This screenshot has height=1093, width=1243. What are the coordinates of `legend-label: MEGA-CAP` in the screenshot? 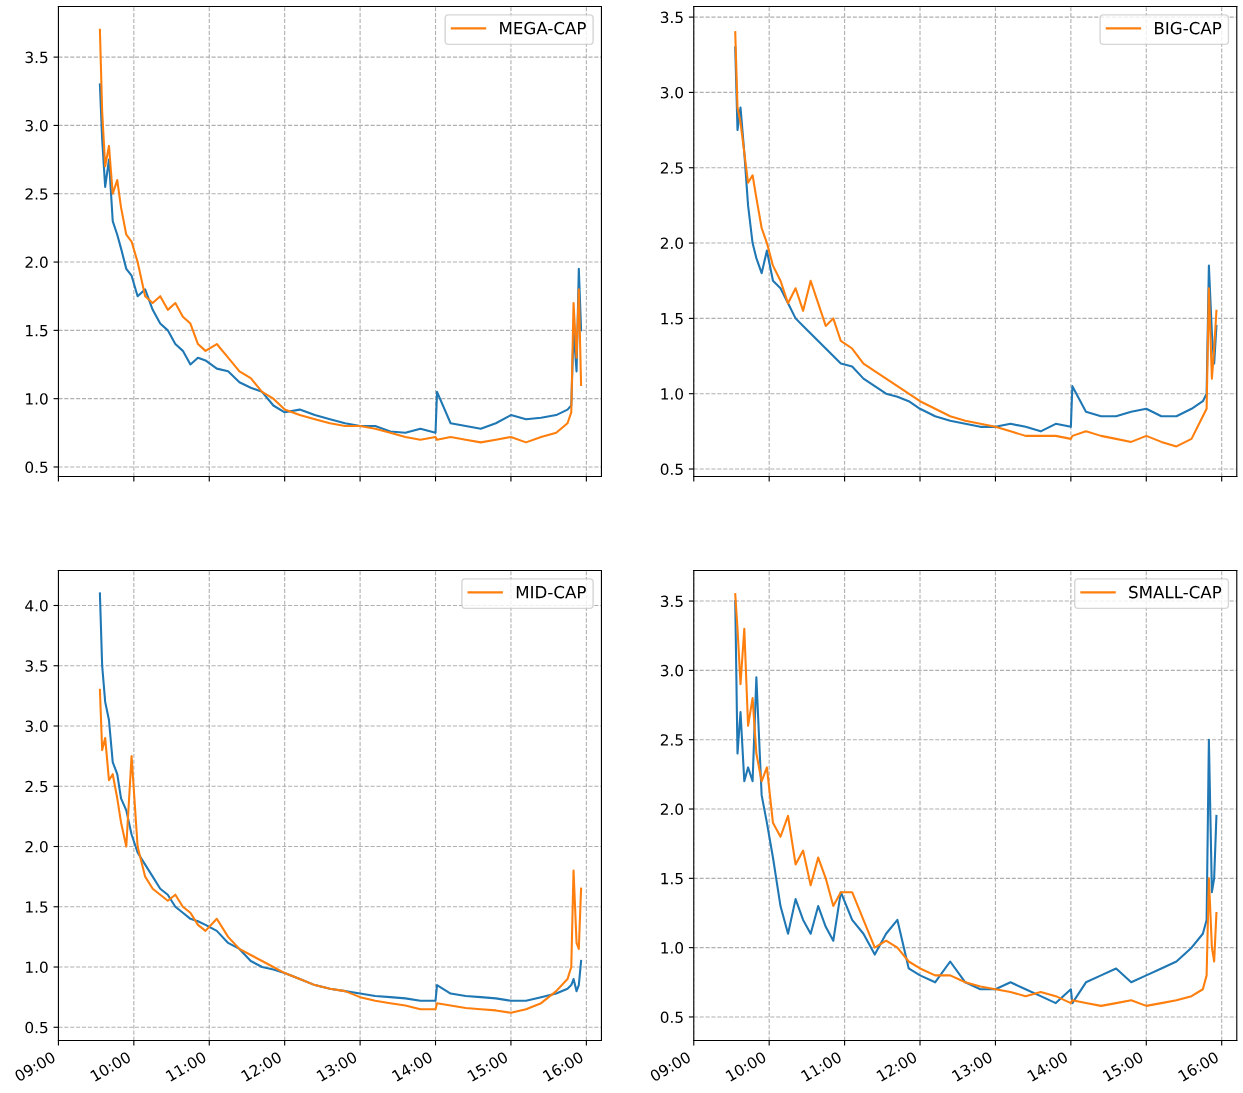 It's located at (543, 28).